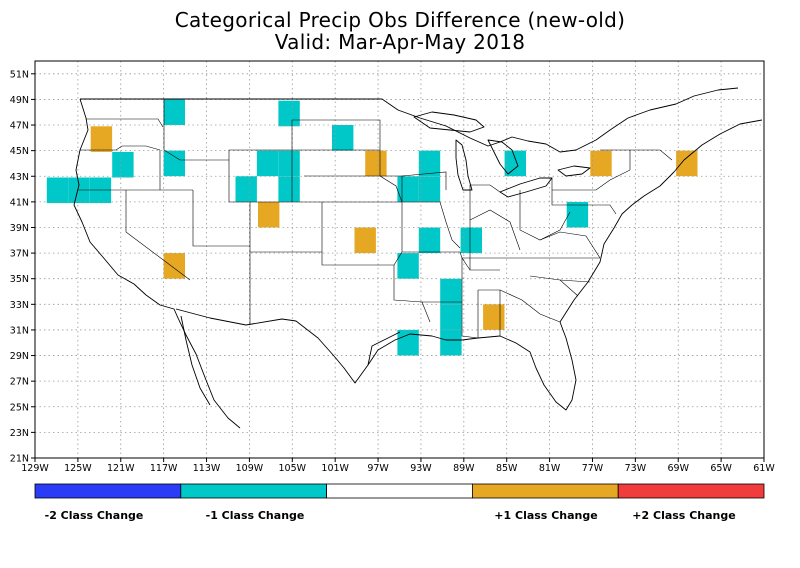 The image size is (800, 568). Describe the element at coordinates (19, 254) in the screenshot. I see `lat-tick-label: 37N` at that location.